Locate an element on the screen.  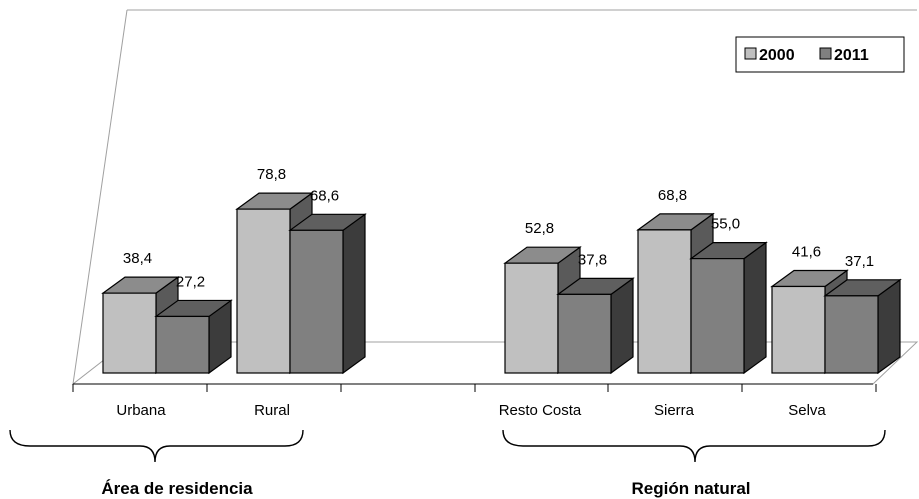
legend-label-2011: 2011 is located at coordinates (851, 55).